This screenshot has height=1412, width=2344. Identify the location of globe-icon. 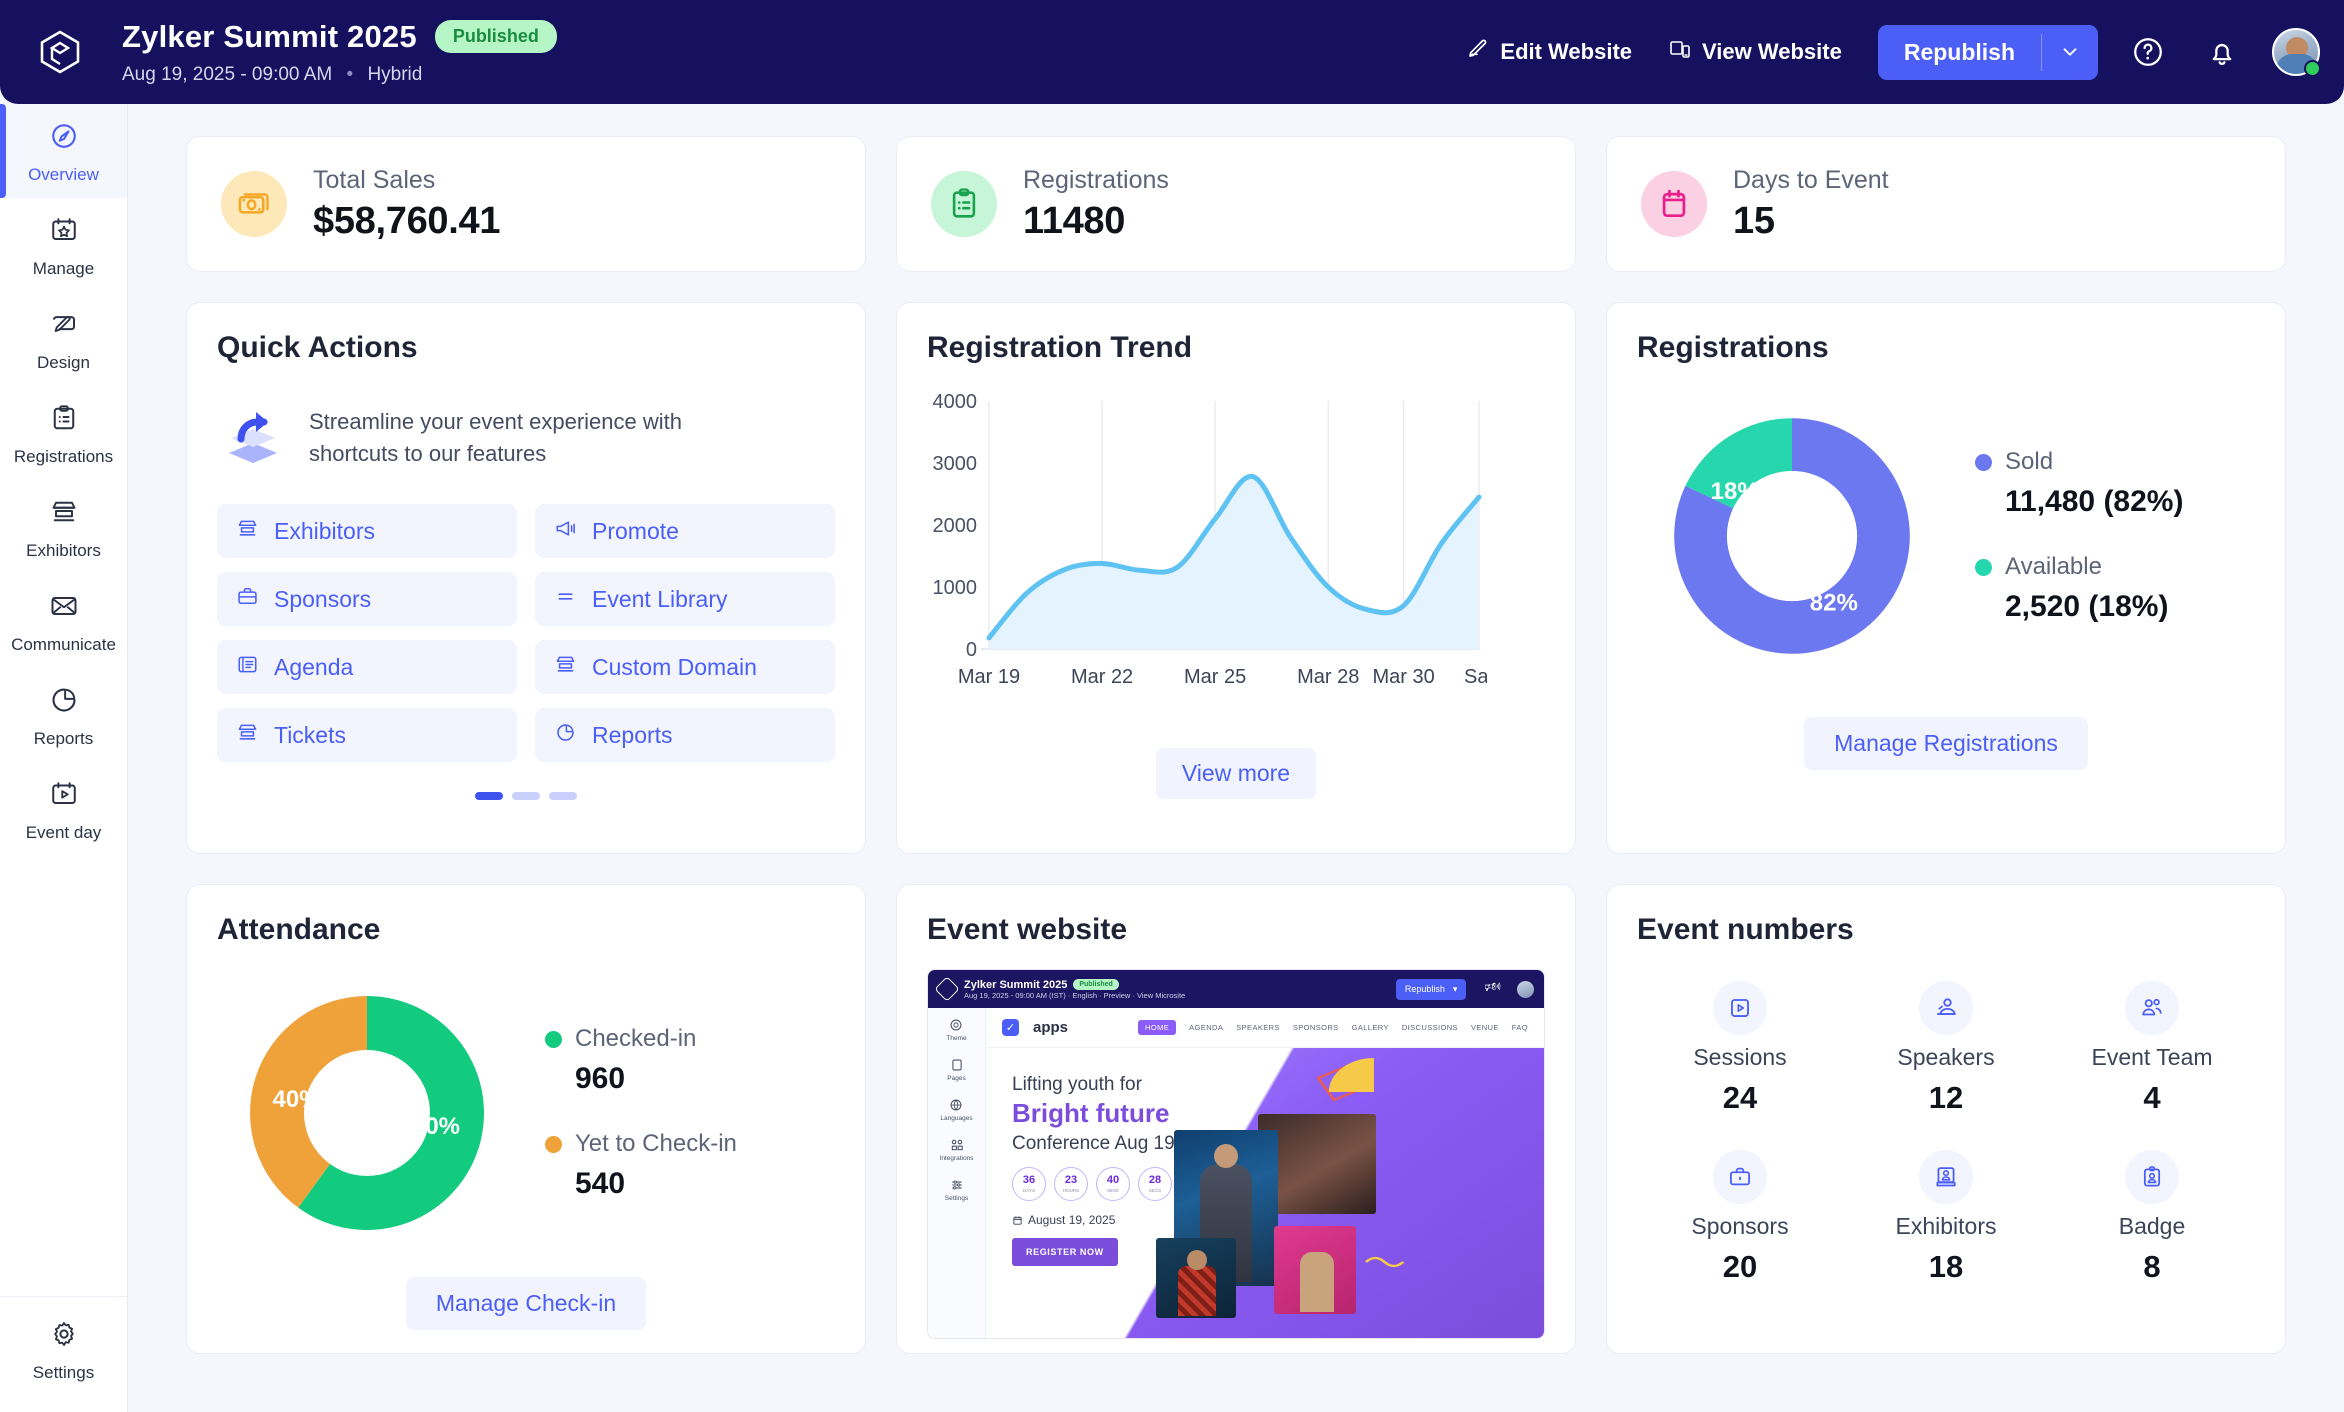
(956, 1105).